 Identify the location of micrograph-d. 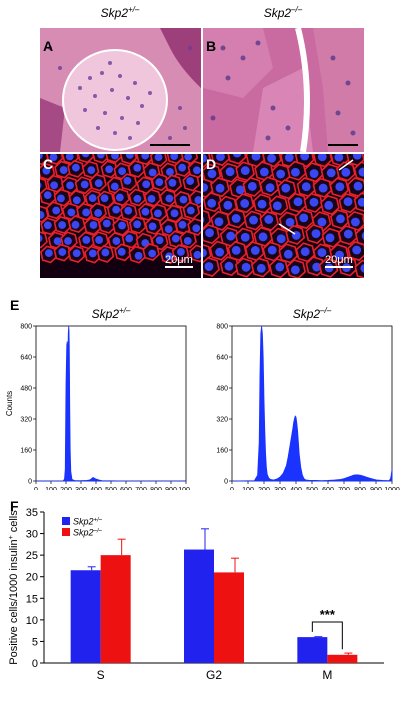
(283, 216).